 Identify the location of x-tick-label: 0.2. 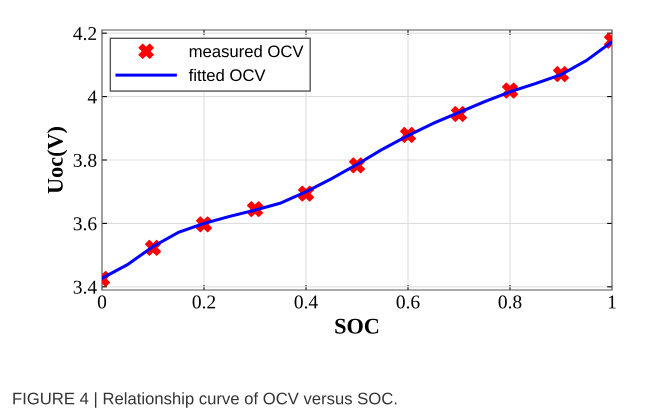
(204, 302).